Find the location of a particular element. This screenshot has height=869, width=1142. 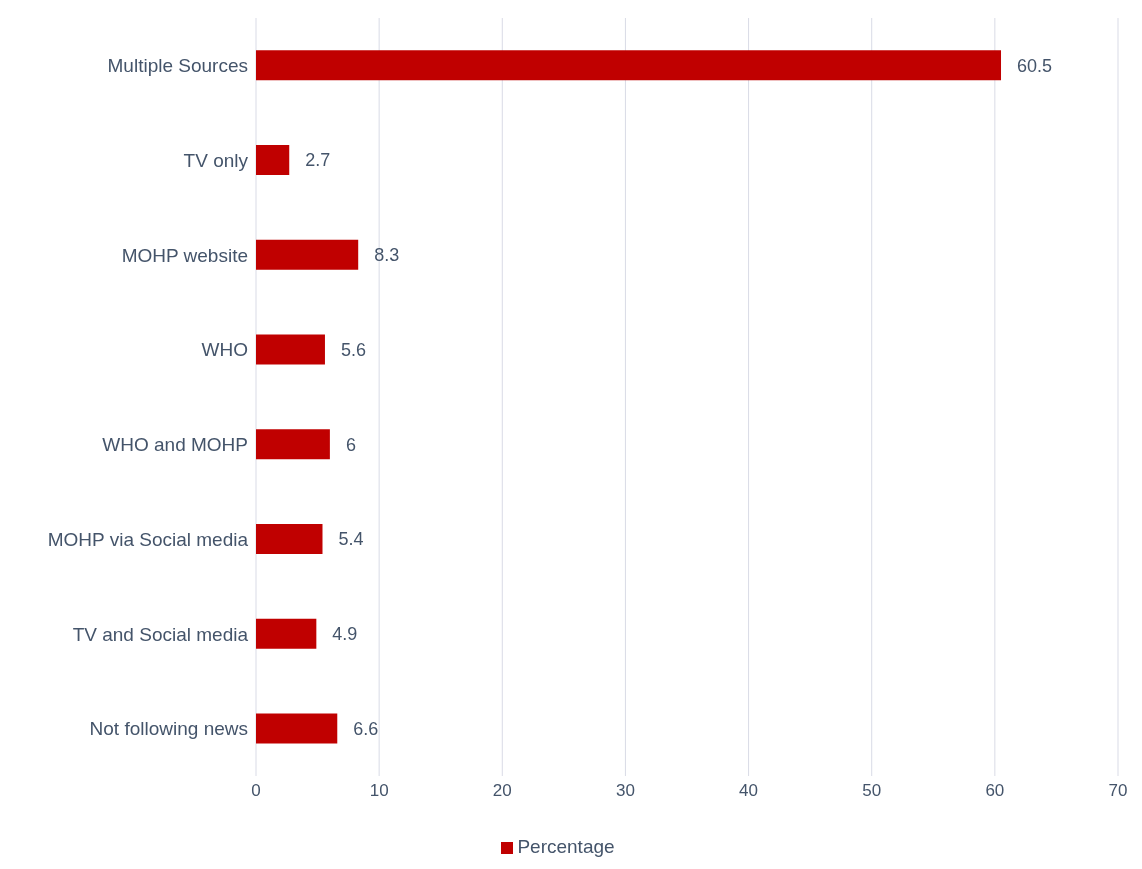

data-label: 2.7 is located at coordinates (318, 160).